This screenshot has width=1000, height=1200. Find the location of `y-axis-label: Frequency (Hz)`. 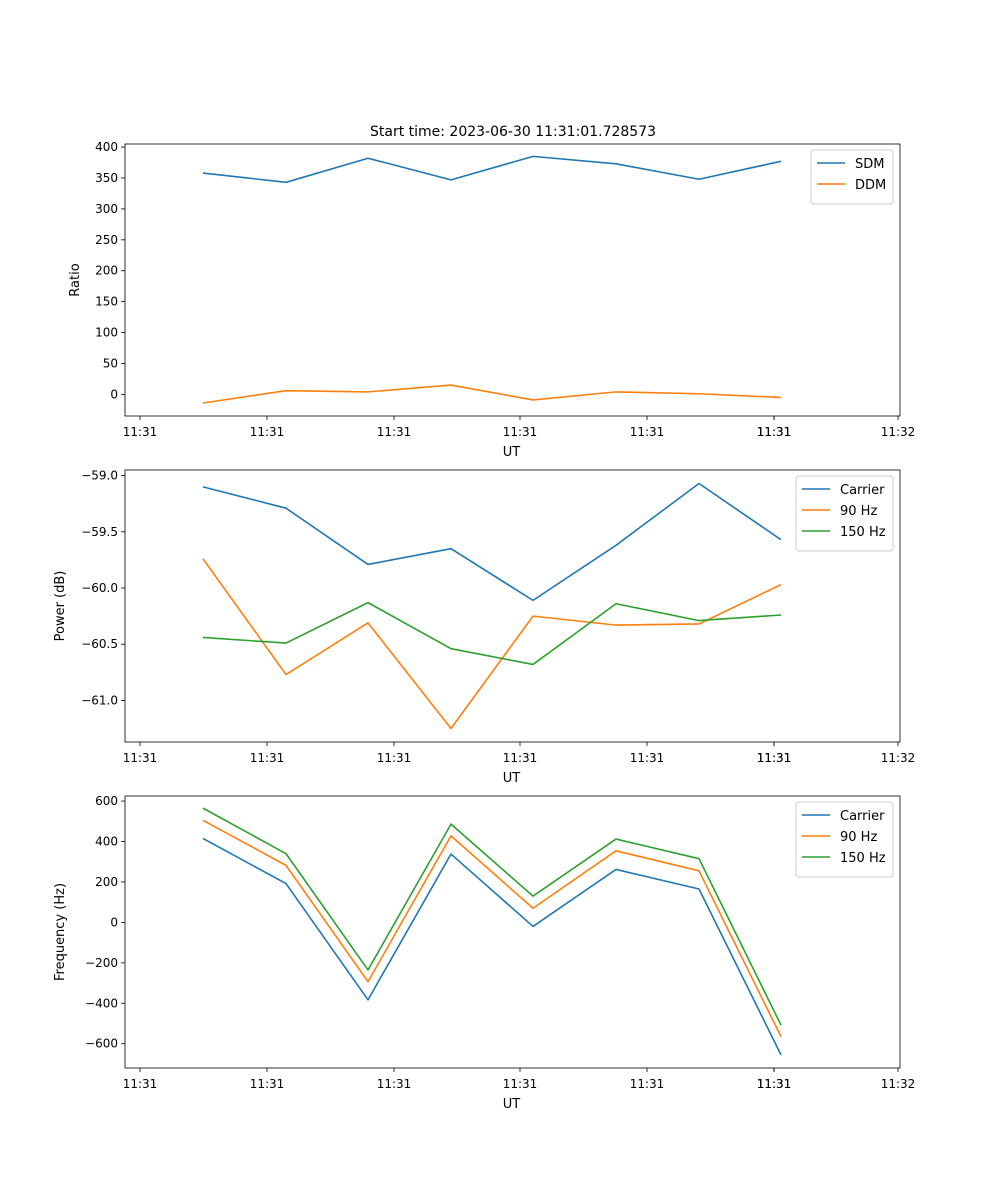

y-axis-label: Frequency (Hz) is located at coordinates (60, 932).